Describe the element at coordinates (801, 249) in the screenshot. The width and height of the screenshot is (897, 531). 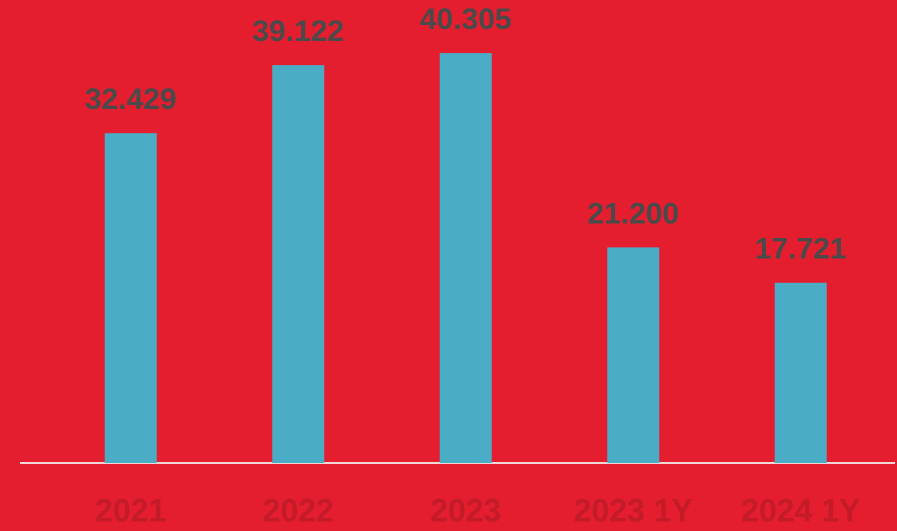
I see `data-label: 17.721` at that location.